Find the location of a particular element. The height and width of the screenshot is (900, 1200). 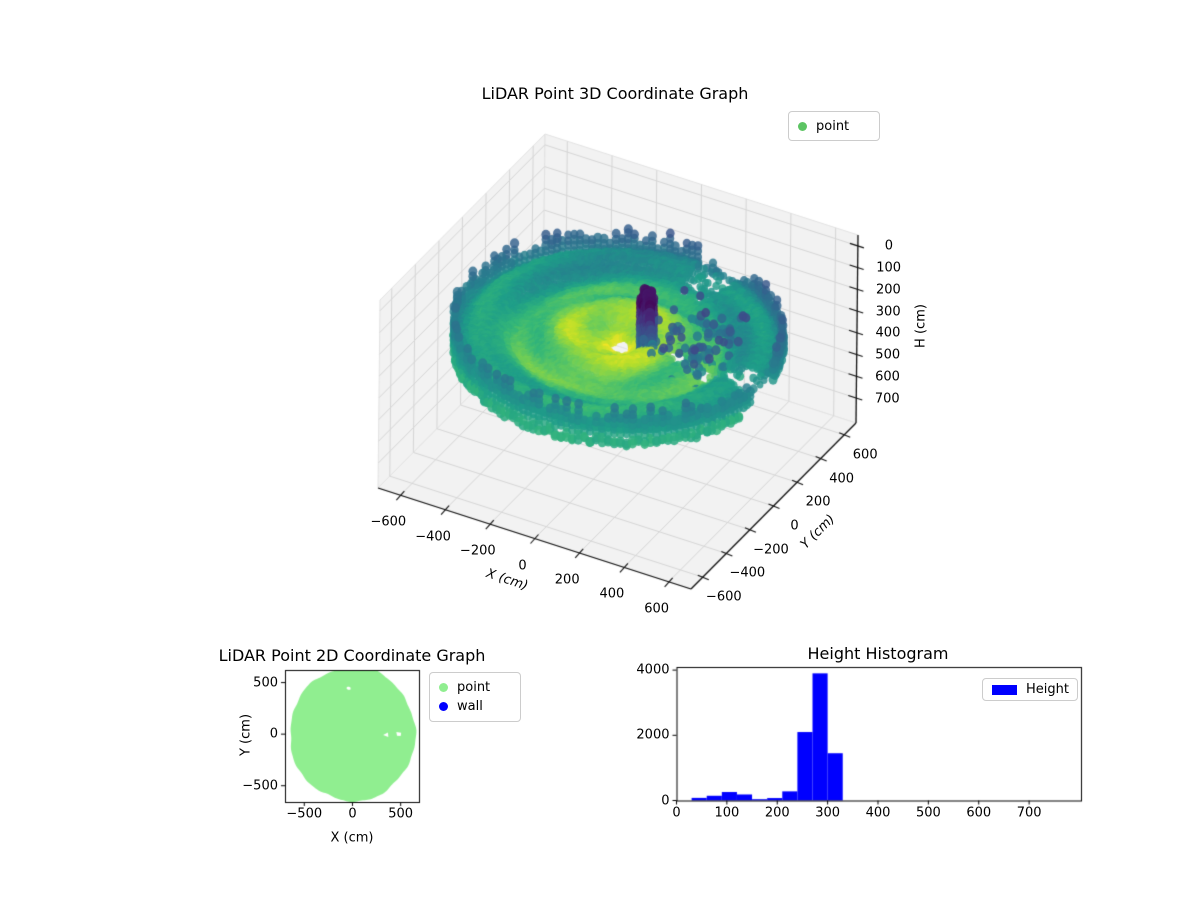

plot3d-title: LiDAR Point 3D Coordinate Graph is located at coordinates (615, 93).